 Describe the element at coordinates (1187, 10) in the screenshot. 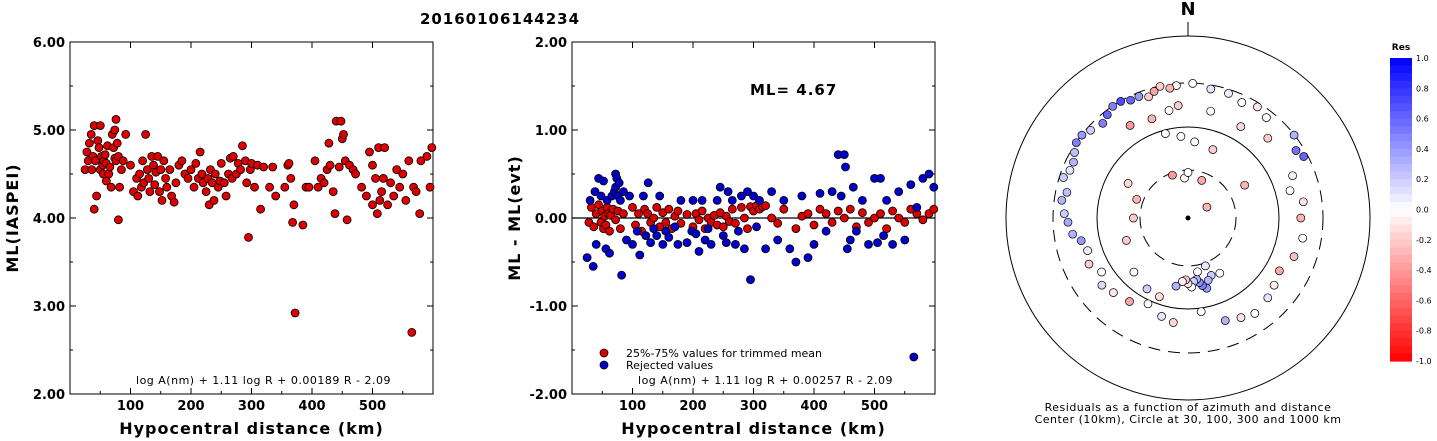

I see `north-label: N` at that location.